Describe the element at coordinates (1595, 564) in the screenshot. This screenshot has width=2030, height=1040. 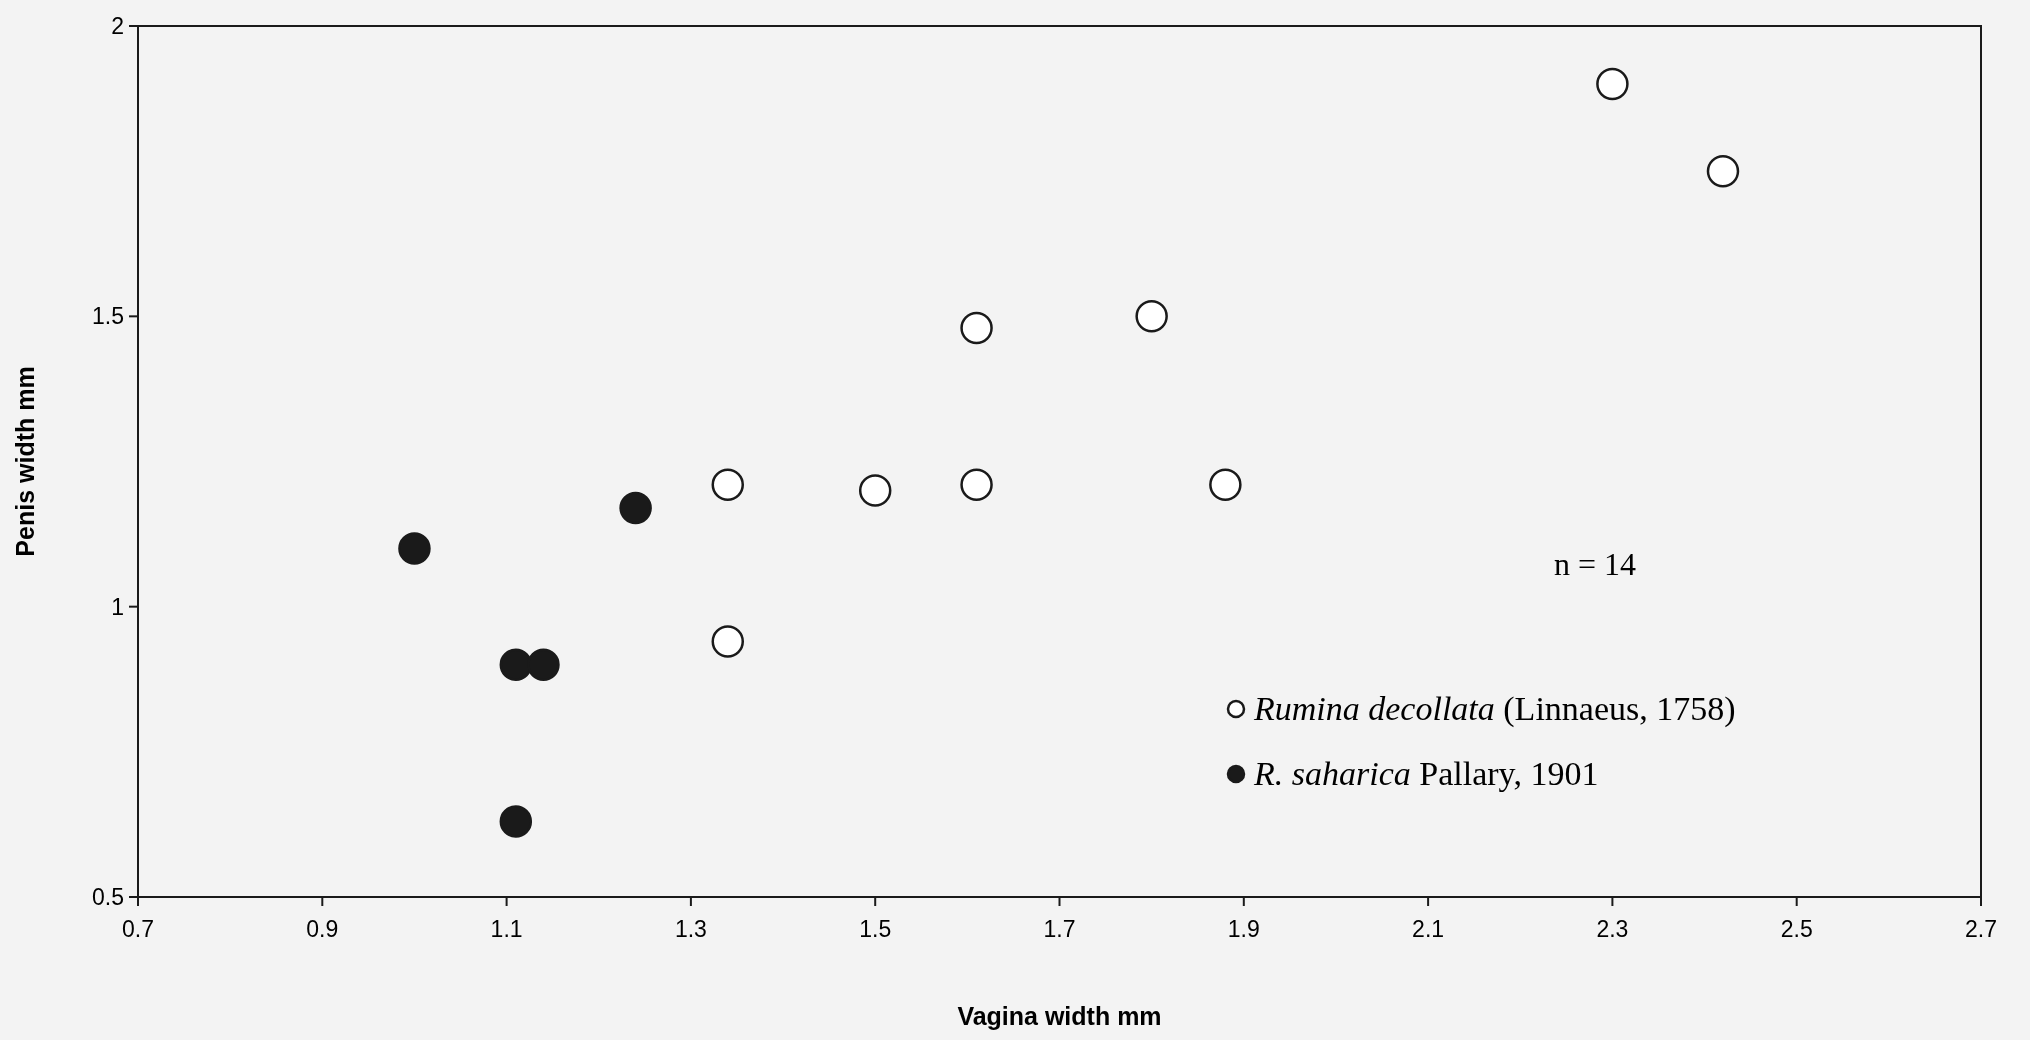
I see `annotation: n = 14` at that location.